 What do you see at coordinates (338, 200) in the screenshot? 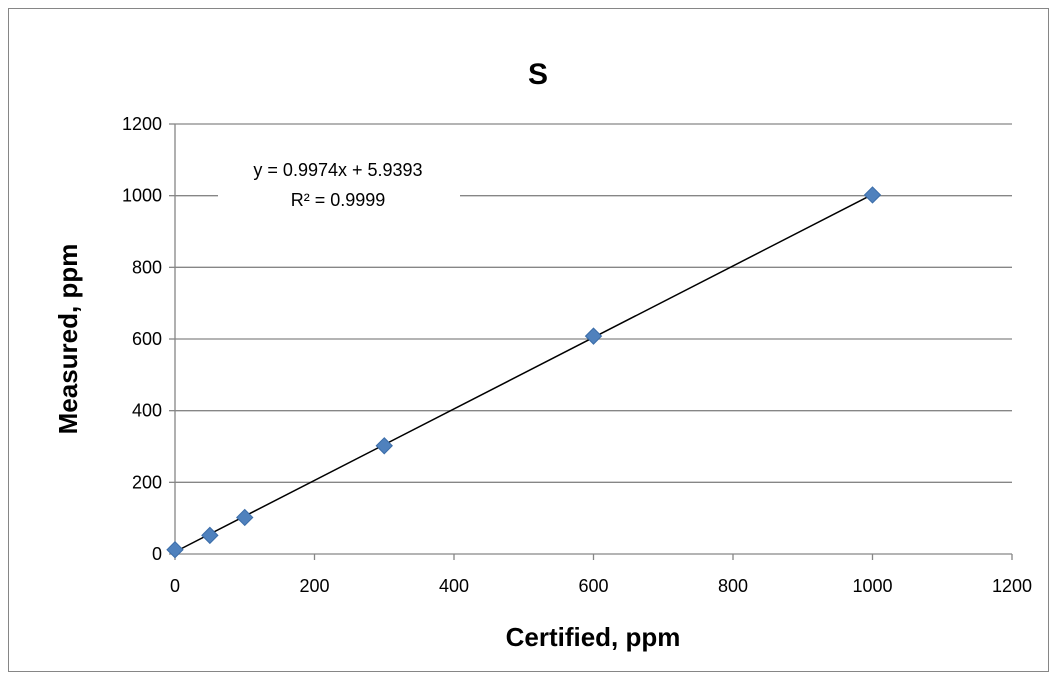
I see `trendline-r-squared: R² = 0.9999` at bounding box center [338, 200].